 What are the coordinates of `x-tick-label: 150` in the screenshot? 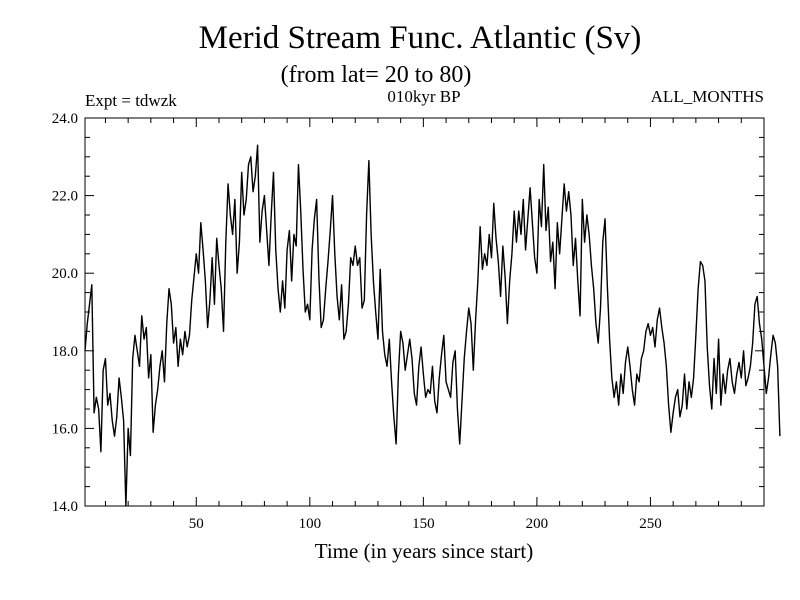 It's located at (423, 524).